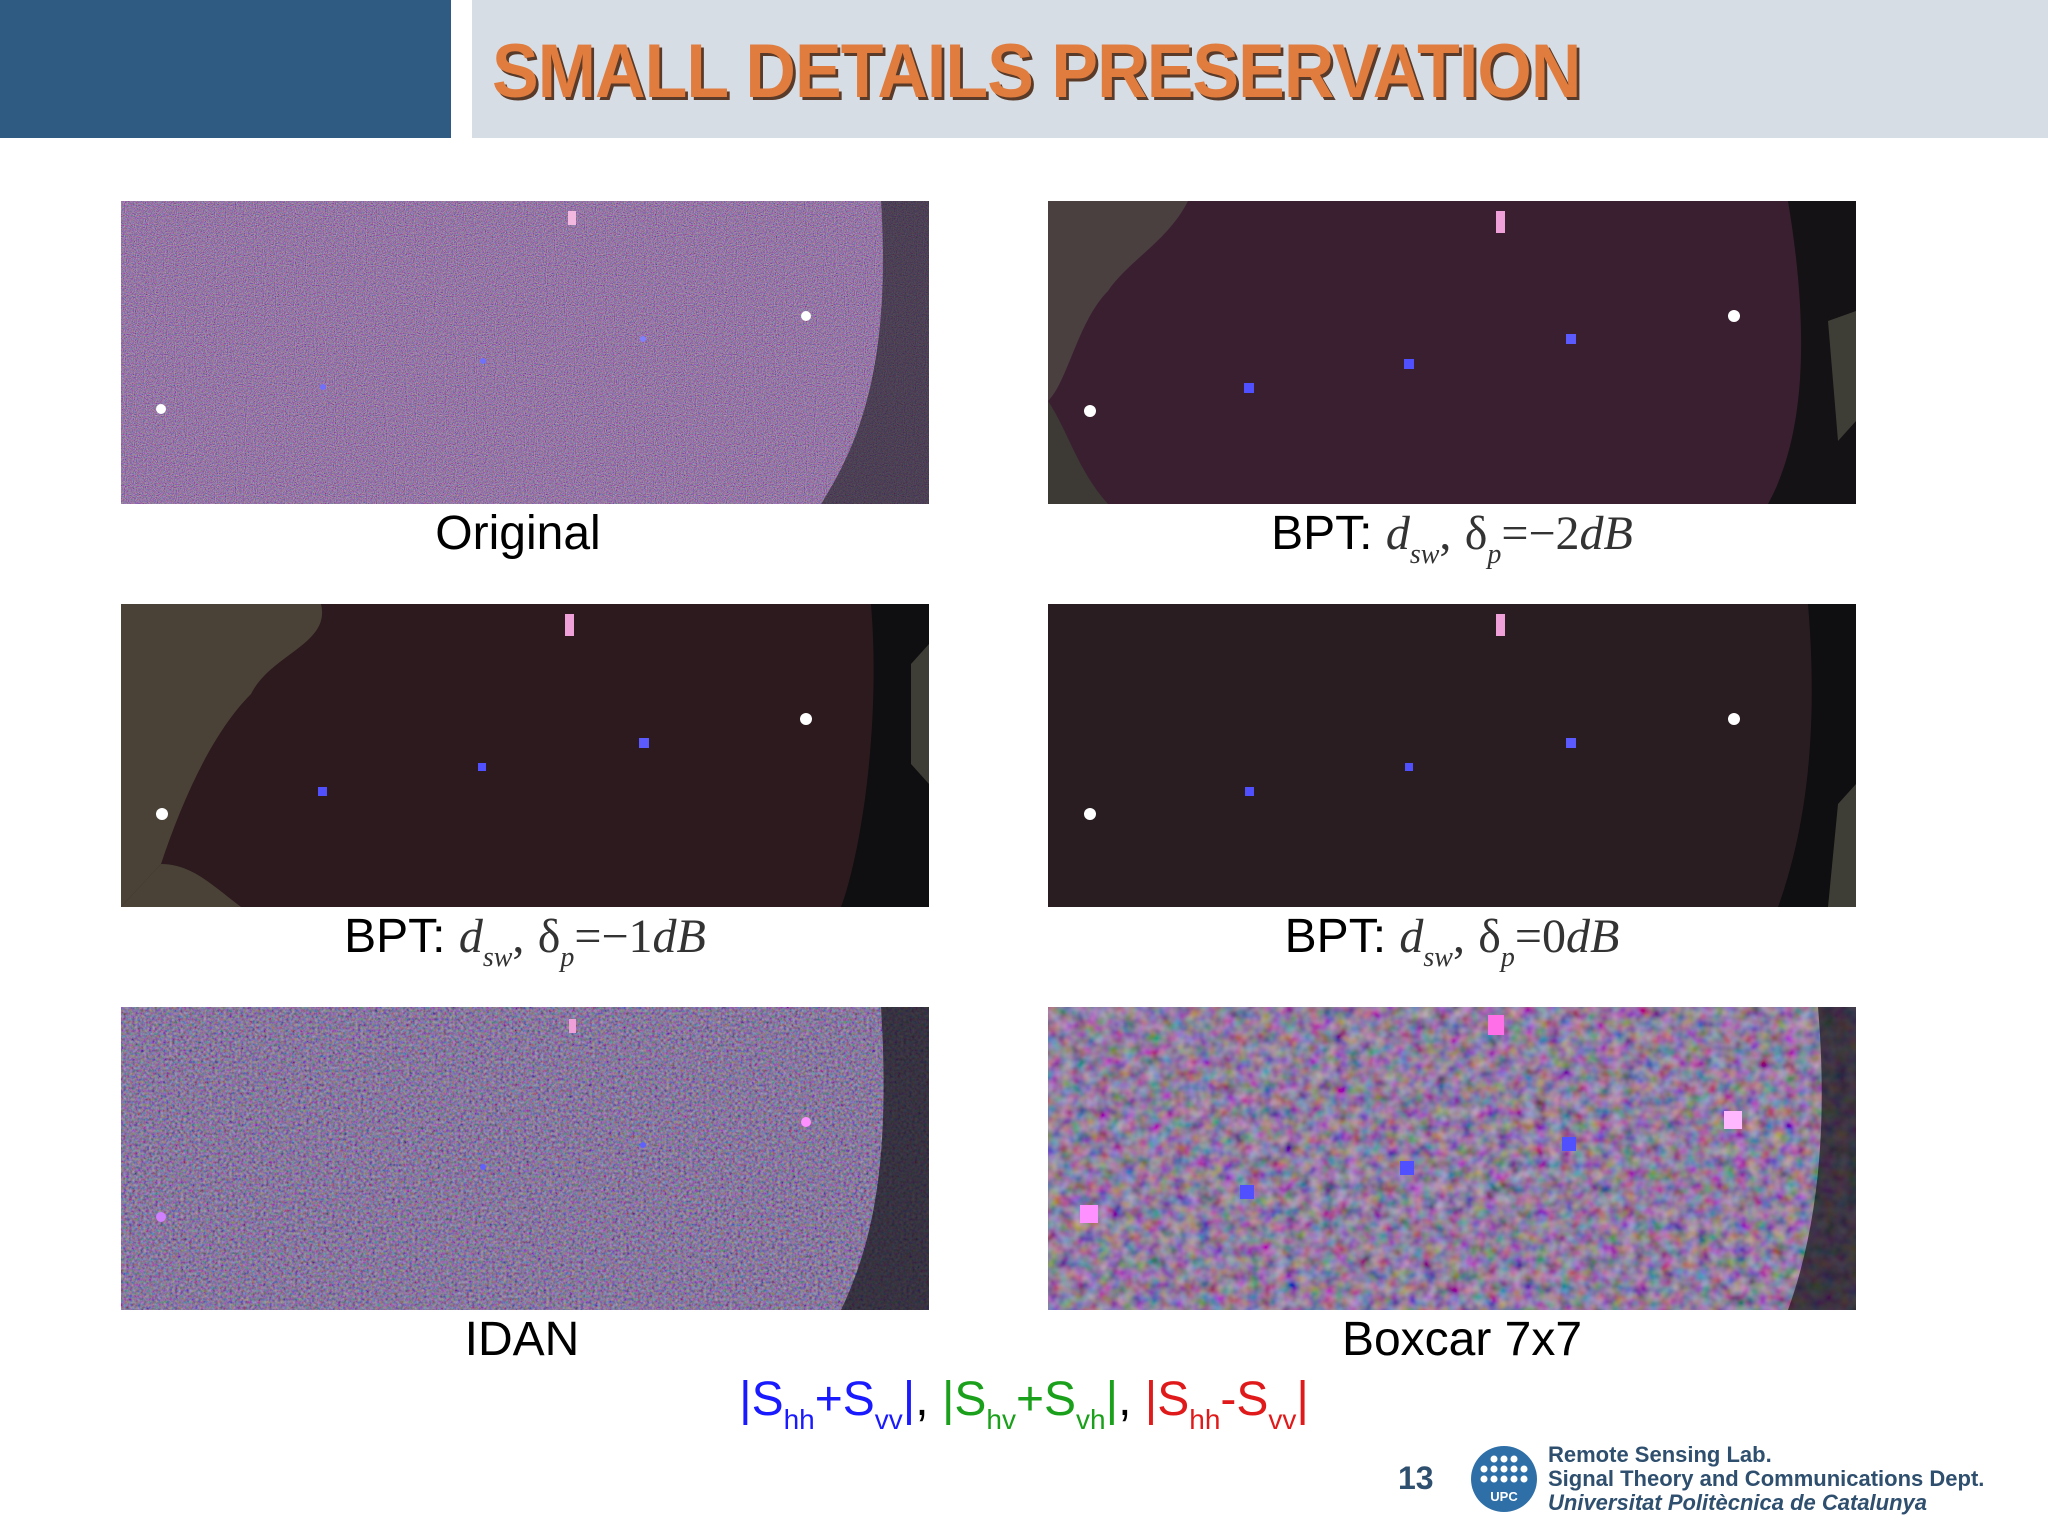 This screenshot has width=2048, height=1536. What do you see at coordinates (1452, 1158) in the screenshot?
I see `image-boxcar` at bounding box center [1452, 1158].